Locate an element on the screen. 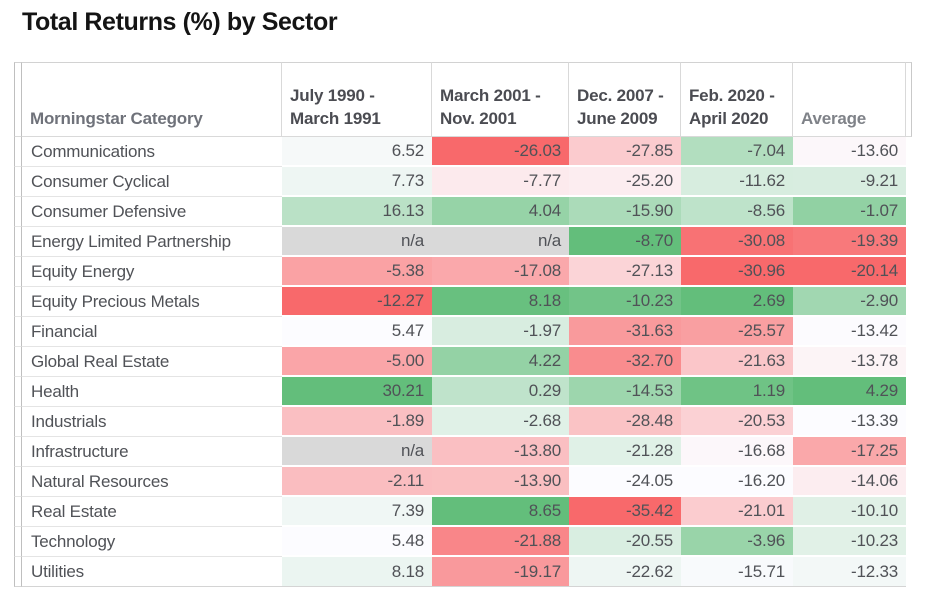 Image resolution: width=934 pixels, height=609 pixels. value-cell: -28.48 is located at coordinates (625, 422).